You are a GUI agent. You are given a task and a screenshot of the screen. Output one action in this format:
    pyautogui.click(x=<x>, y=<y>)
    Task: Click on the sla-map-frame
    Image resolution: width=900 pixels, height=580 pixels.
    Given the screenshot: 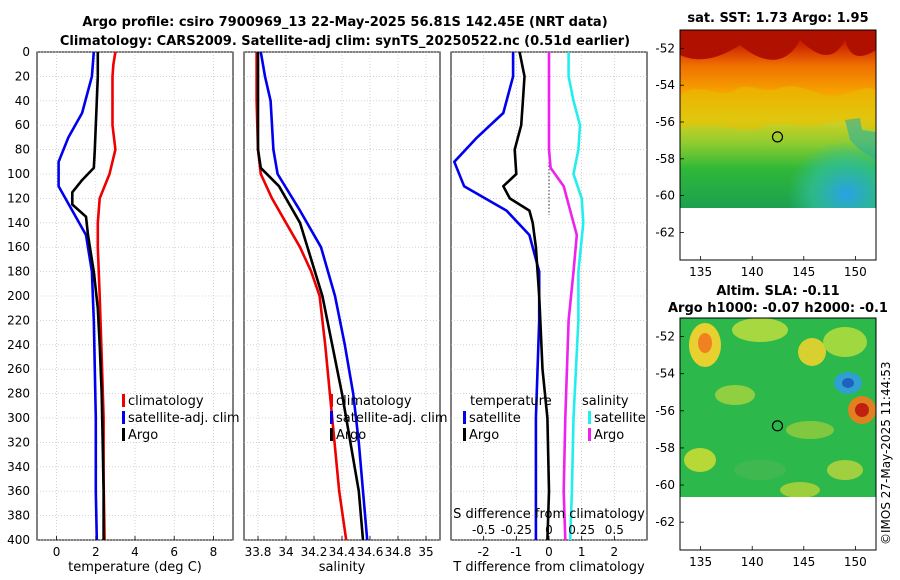 What is the action you would take?
    pyautogui.click(x=778, y=434)
    